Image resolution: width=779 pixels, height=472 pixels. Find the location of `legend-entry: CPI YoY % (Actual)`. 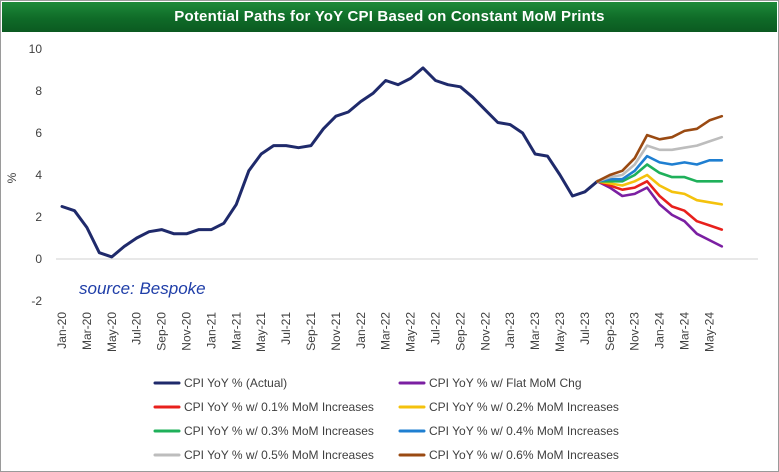

legend-entry: CPI YoY % (Actual) is located at coordinates (235, 383).